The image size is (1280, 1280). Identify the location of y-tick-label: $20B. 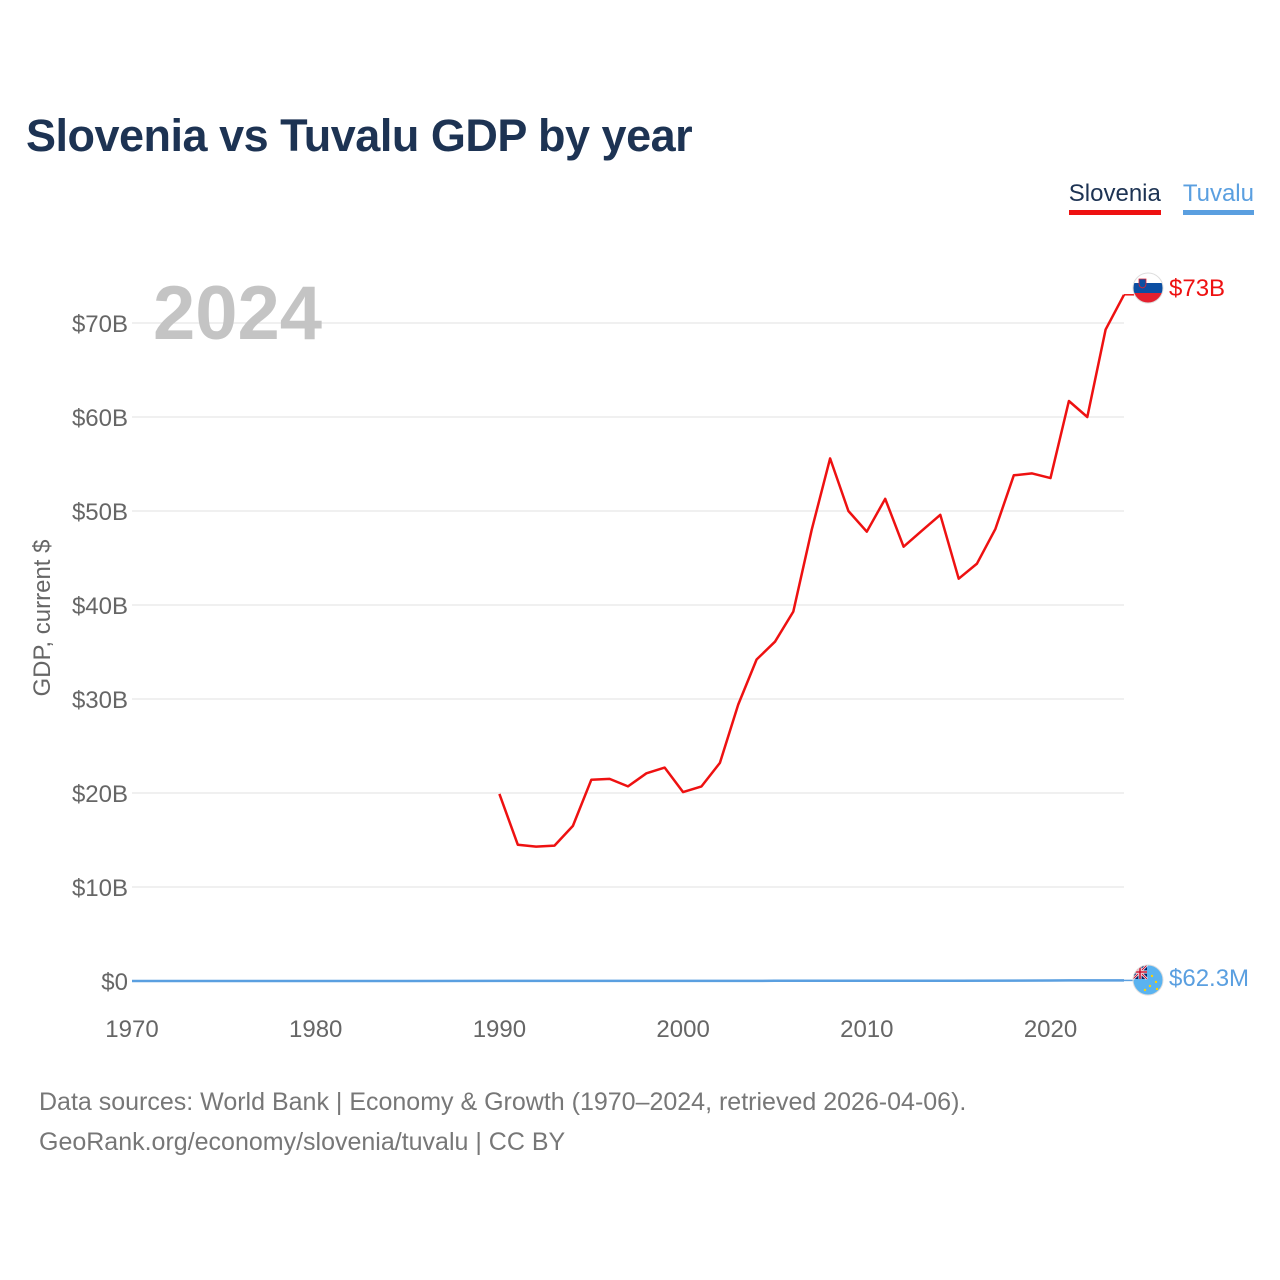
(100, 794).